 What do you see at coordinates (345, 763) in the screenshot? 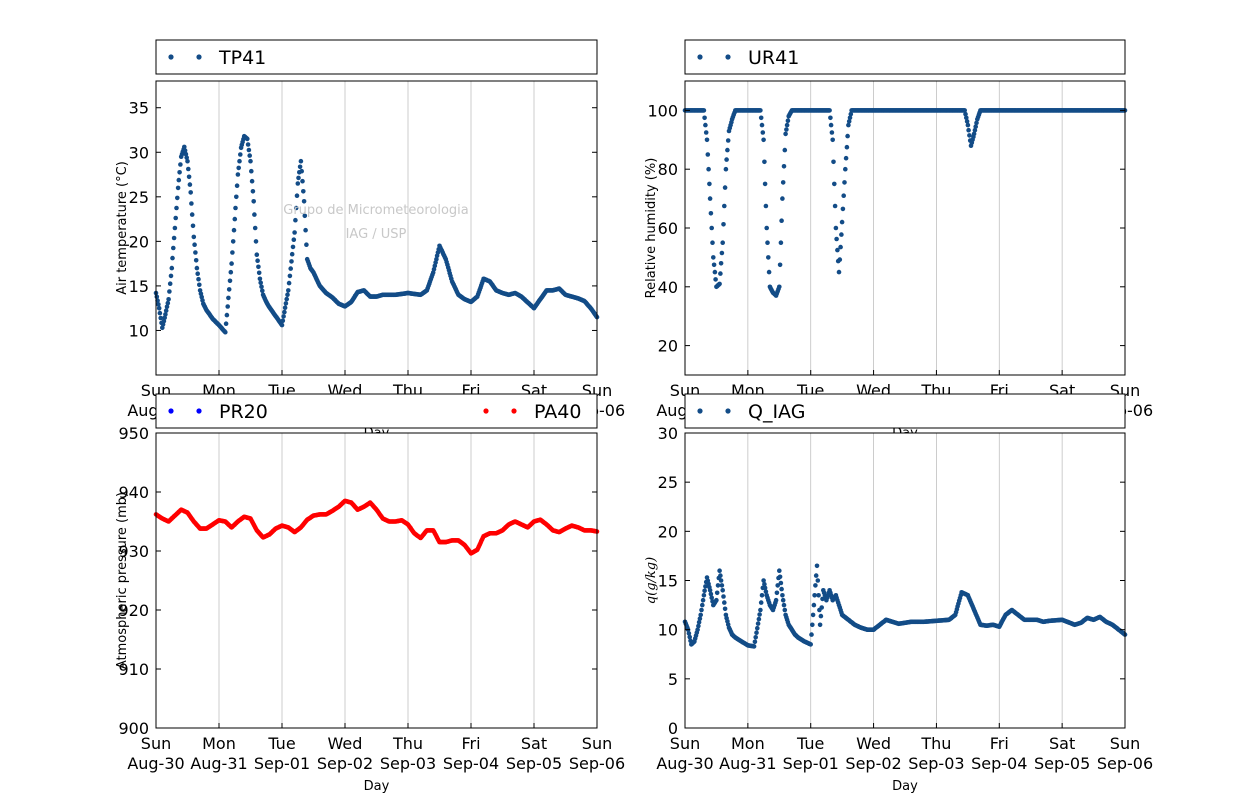
I see `x-tick-label-date: Sep-02` at bounding box center [345, 763].